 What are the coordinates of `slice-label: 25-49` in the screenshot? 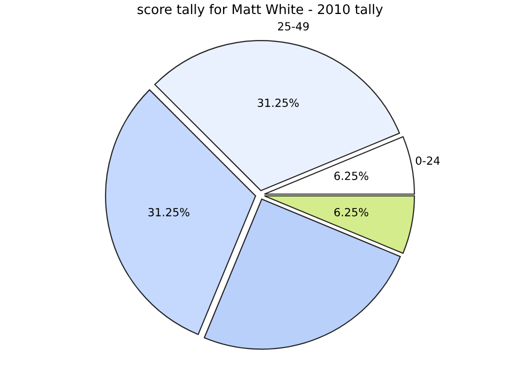 It's located at (293, 26).